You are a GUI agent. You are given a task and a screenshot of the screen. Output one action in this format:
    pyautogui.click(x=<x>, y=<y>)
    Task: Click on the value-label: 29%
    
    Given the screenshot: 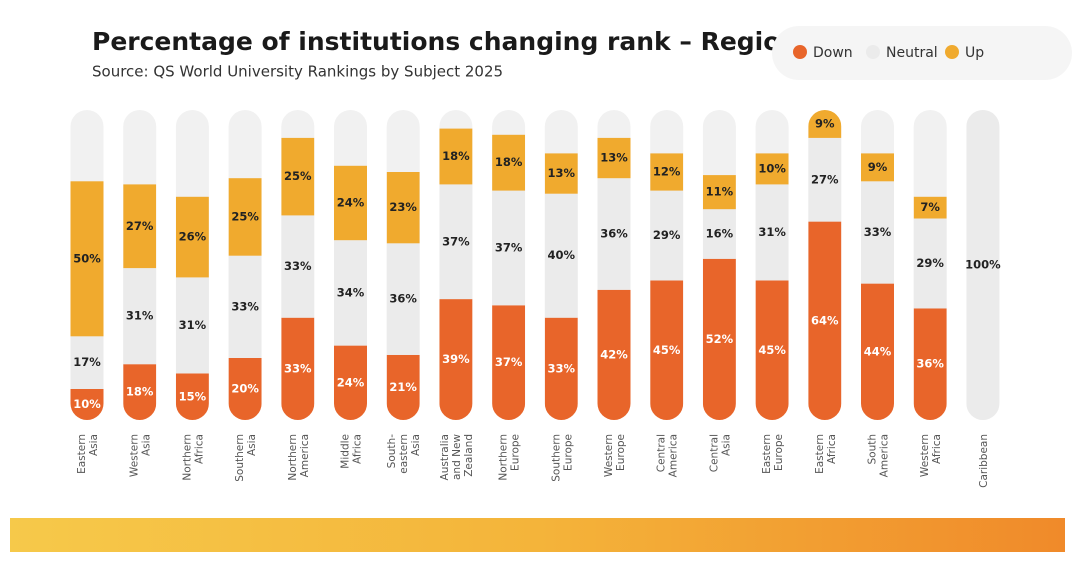 What is the action you would take?
    pyautogui.click(x=930, y=263)
    